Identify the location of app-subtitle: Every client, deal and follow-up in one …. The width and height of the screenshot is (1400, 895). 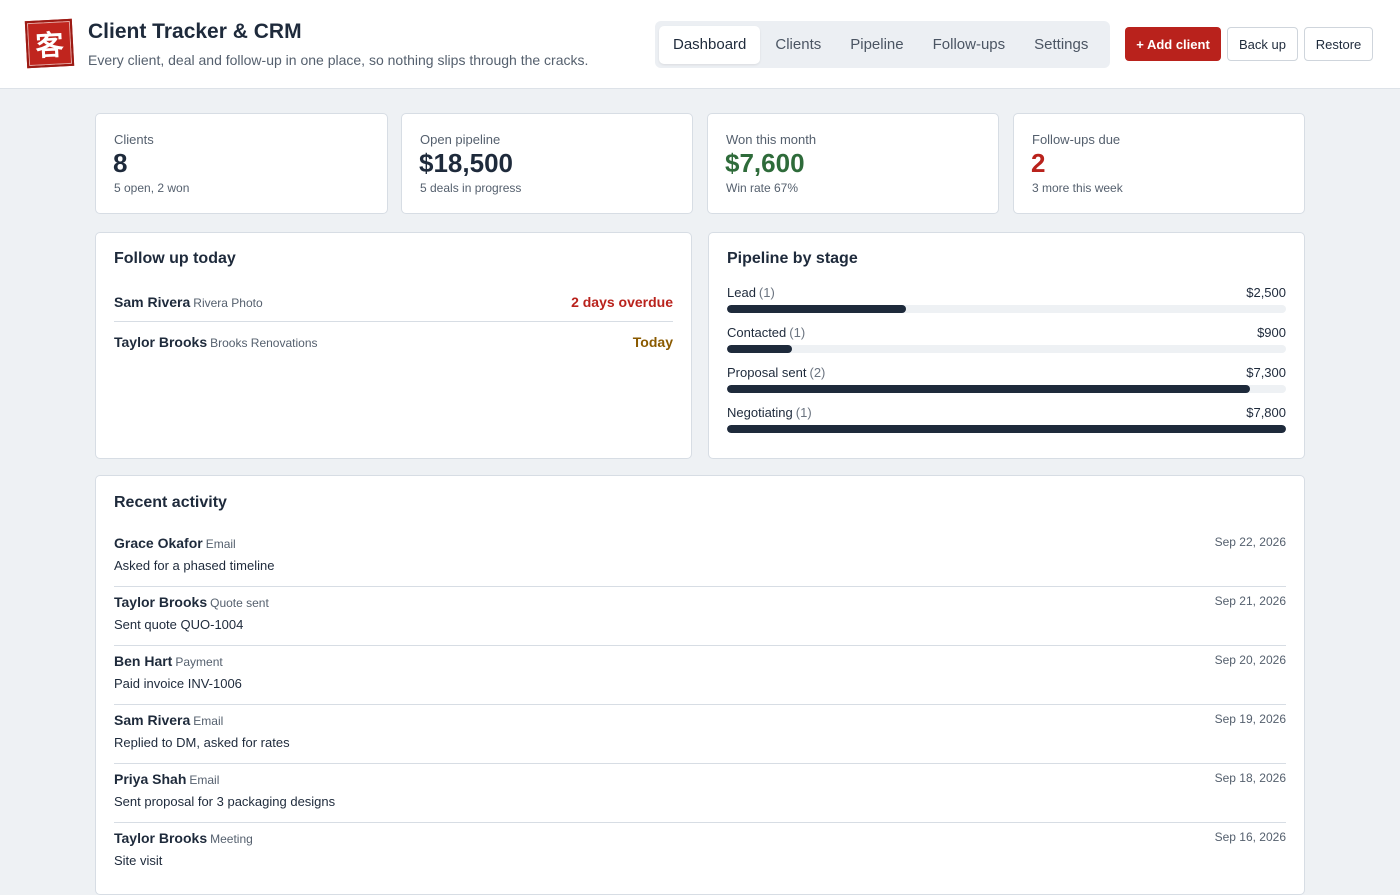
(338, 60).